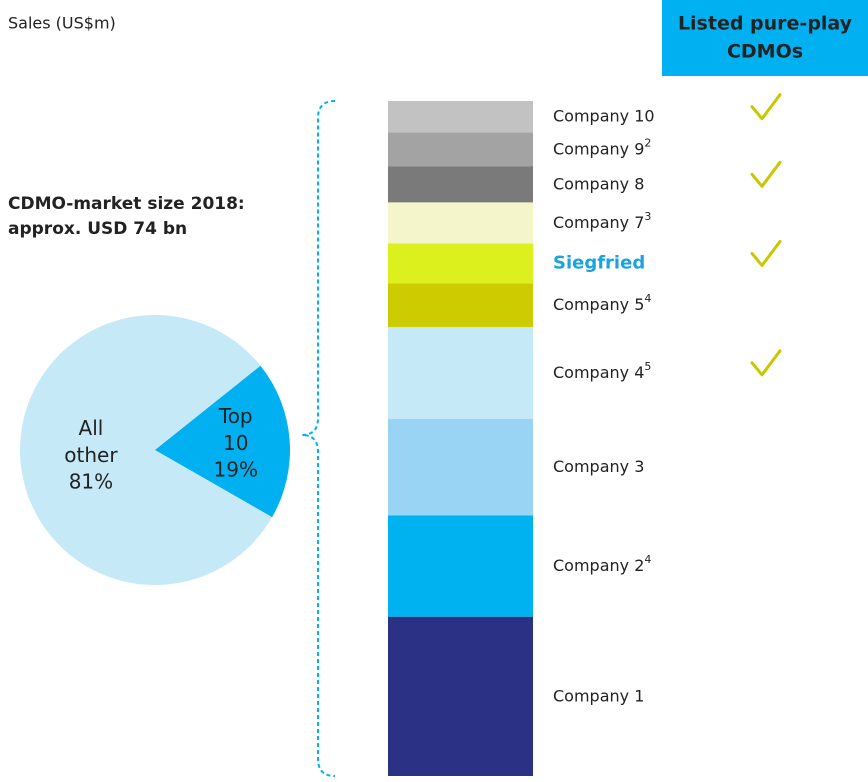  Describe the element at coordinates (62, 23) in the screenshot. I see `chart-title: Sales (US$m)` at that location.